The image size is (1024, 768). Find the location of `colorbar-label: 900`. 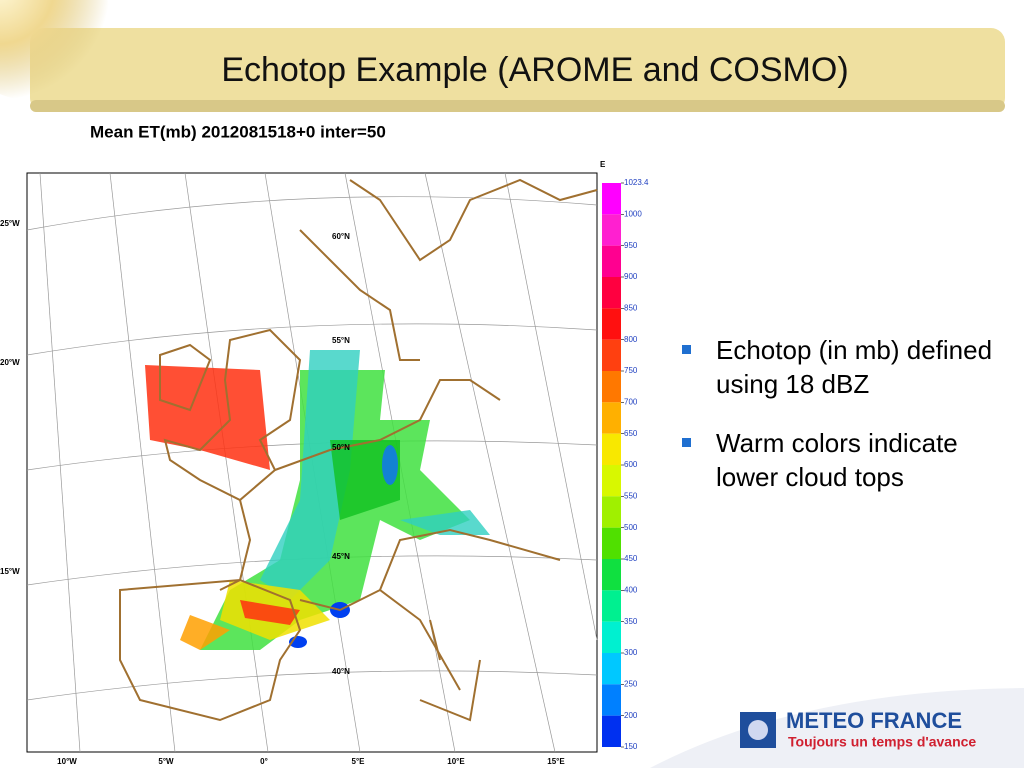

colorbar-label: 900 is located at coordinates (631, 276).